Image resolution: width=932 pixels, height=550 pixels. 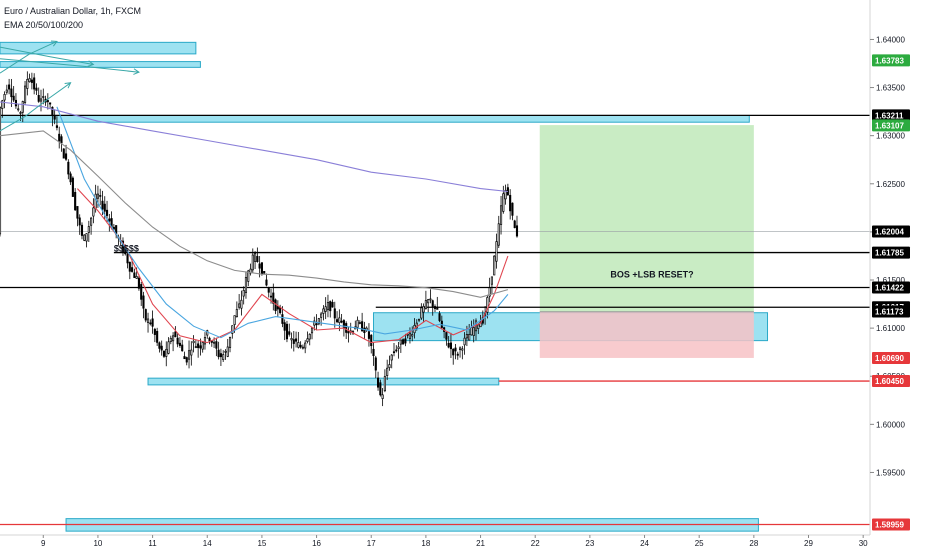 What do you see at coordinates (890, 328) in the screenshot?
I see `y-tick-label: 1.61000` at bounding box center [890, 328].